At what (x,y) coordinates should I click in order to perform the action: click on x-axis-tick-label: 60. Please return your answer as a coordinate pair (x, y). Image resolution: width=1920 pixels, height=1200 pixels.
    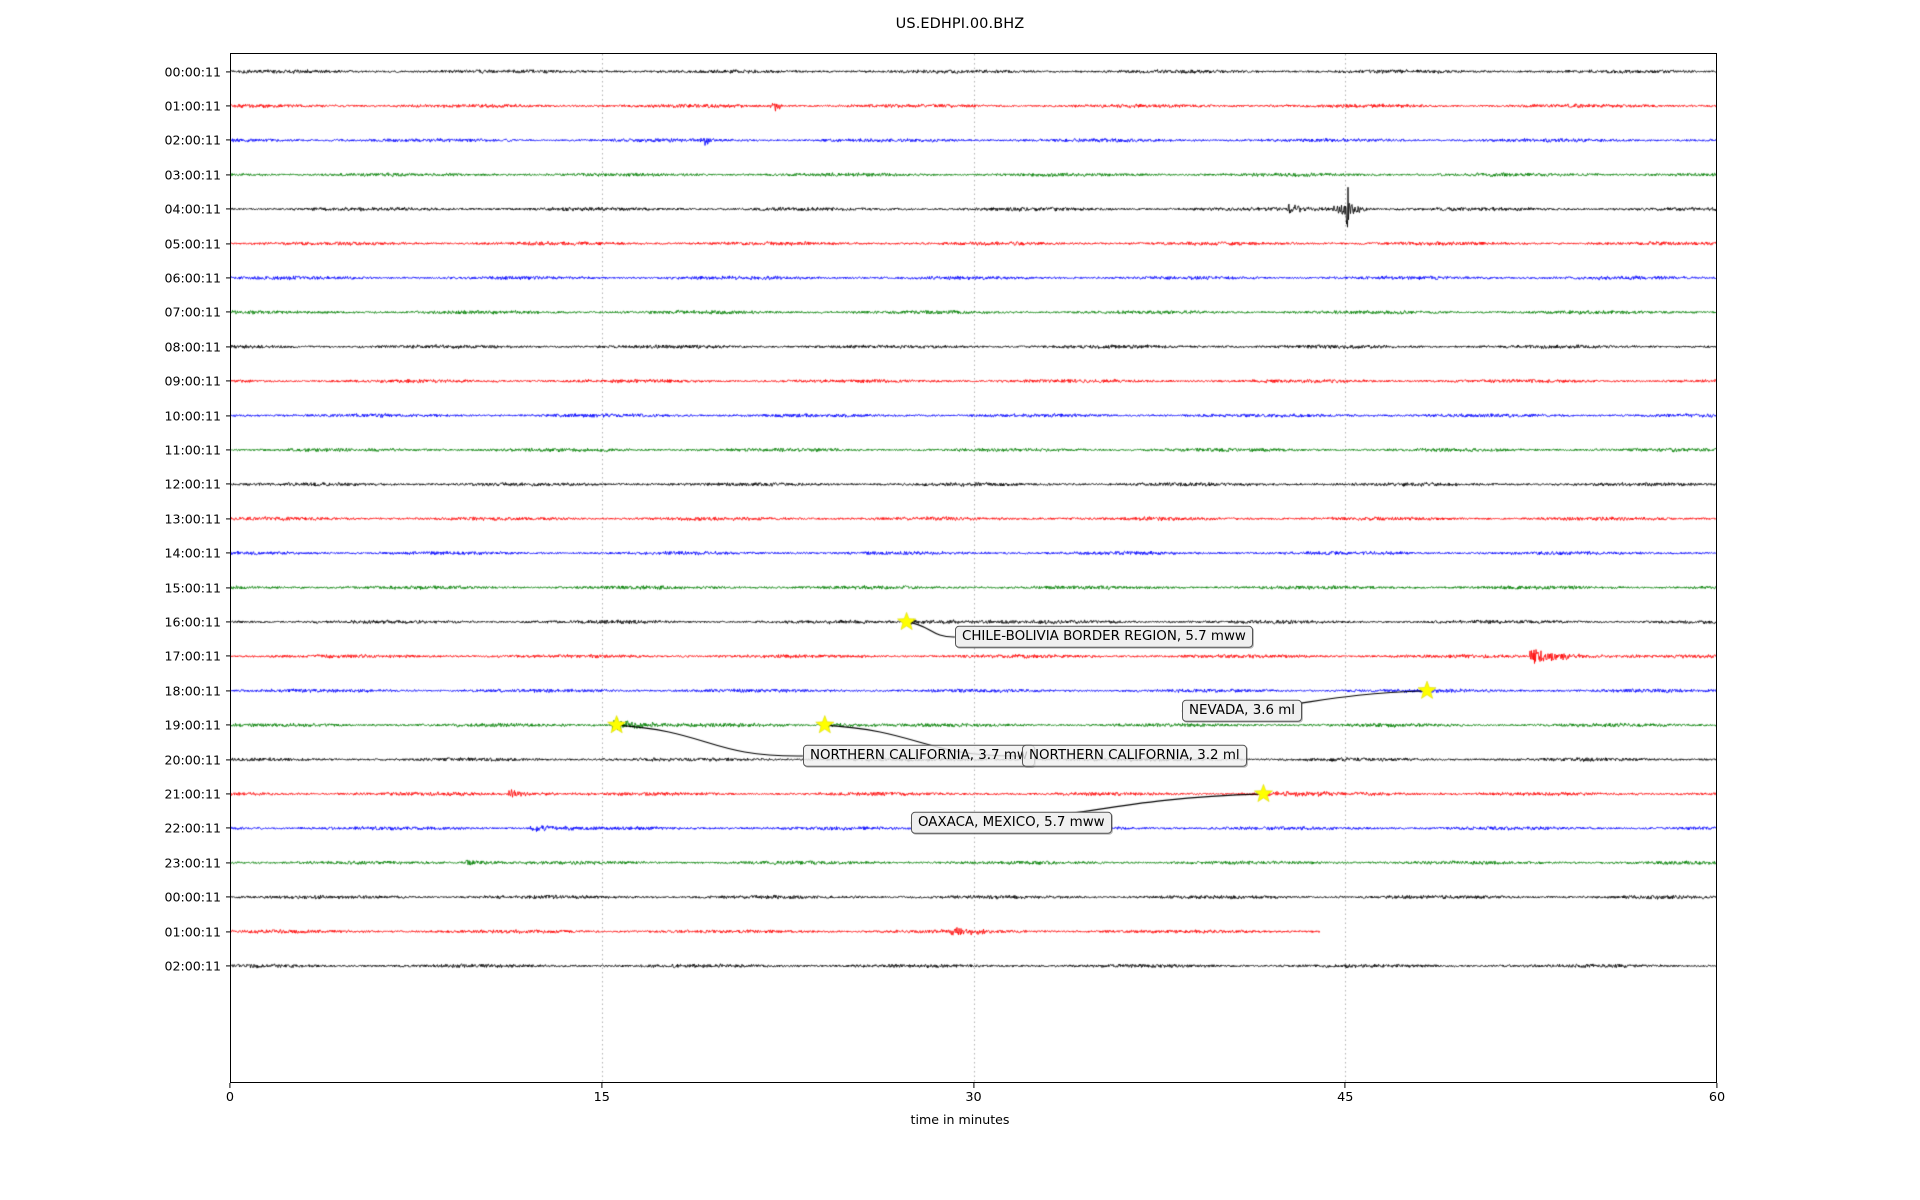
    Looking at the image, I should click on (1717, 1097).